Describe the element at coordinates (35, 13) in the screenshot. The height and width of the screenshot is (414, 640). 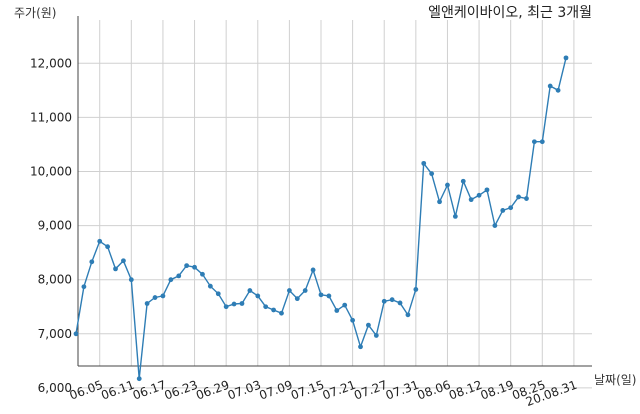
I see `y-axis-title: 주가(원)` at that location.